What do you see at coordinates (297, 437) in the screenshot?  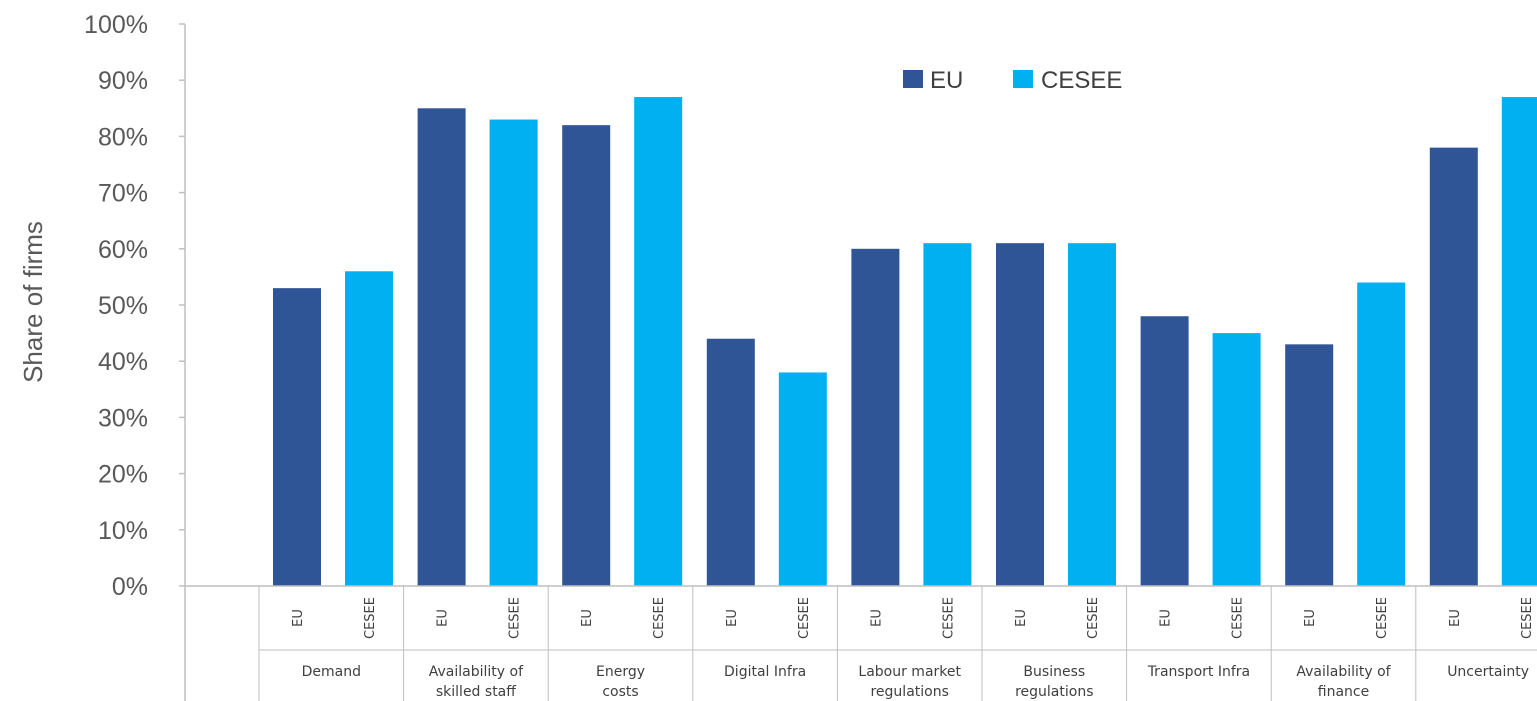 I see `bar-eu-demand` at bounding box center [297, 437].